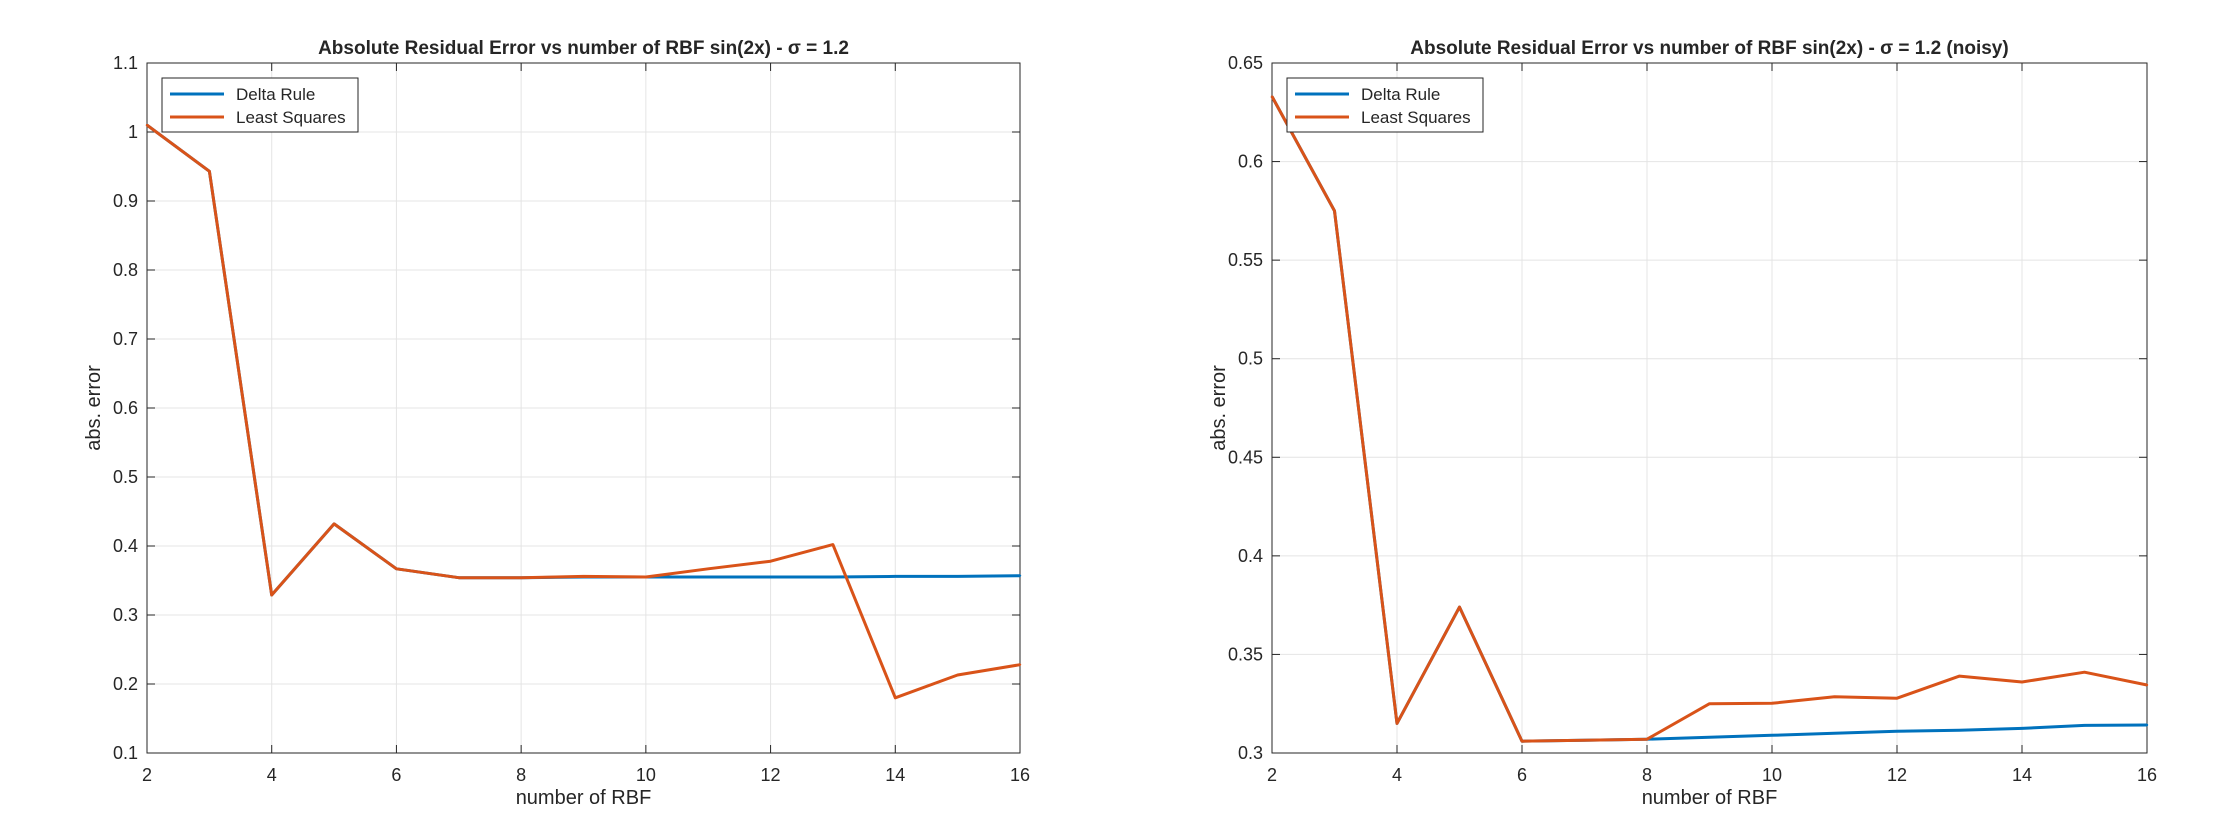  Describe the element at coordinates (125, 270) in the screenshot. I see `y-tick-label: 0.8` at that location.